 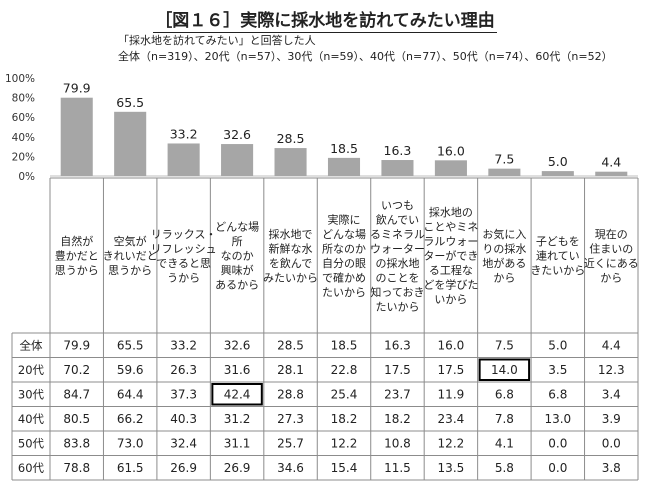 What do you see at coordinates (344, 419) in the screenshot?
I see `table-cell-value: 18.2` at bounding box center [344, 419].